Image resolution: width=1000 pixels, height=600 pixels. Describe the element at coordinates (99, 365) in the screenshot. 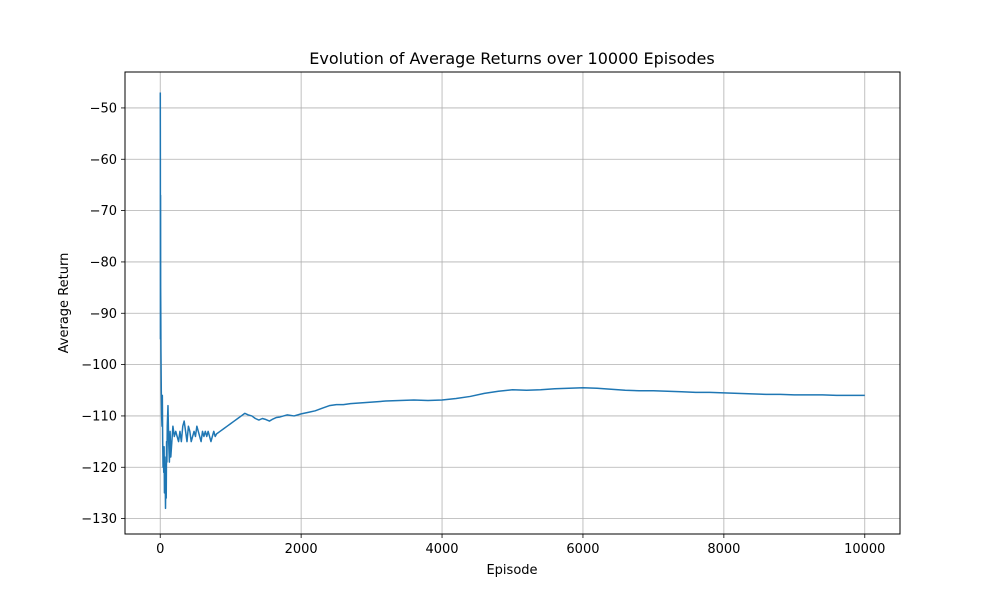

I see `y-tick-label: −100` at that location.